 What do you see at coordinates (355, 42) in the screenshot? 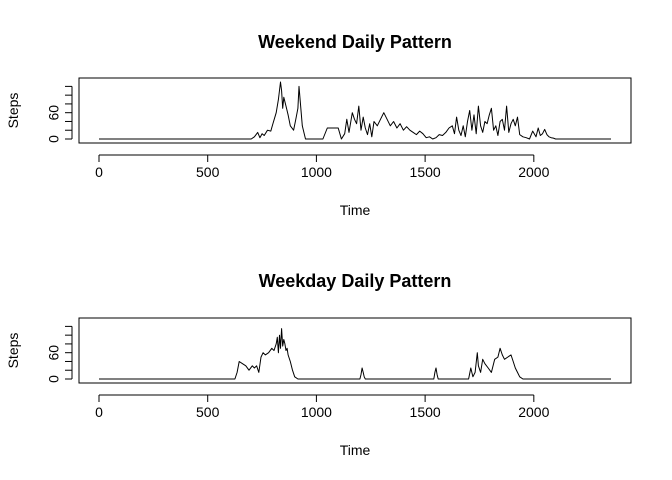
I see `chart-title-weekend: Weekend Daily Pattern` at bounding box center [355, 42].